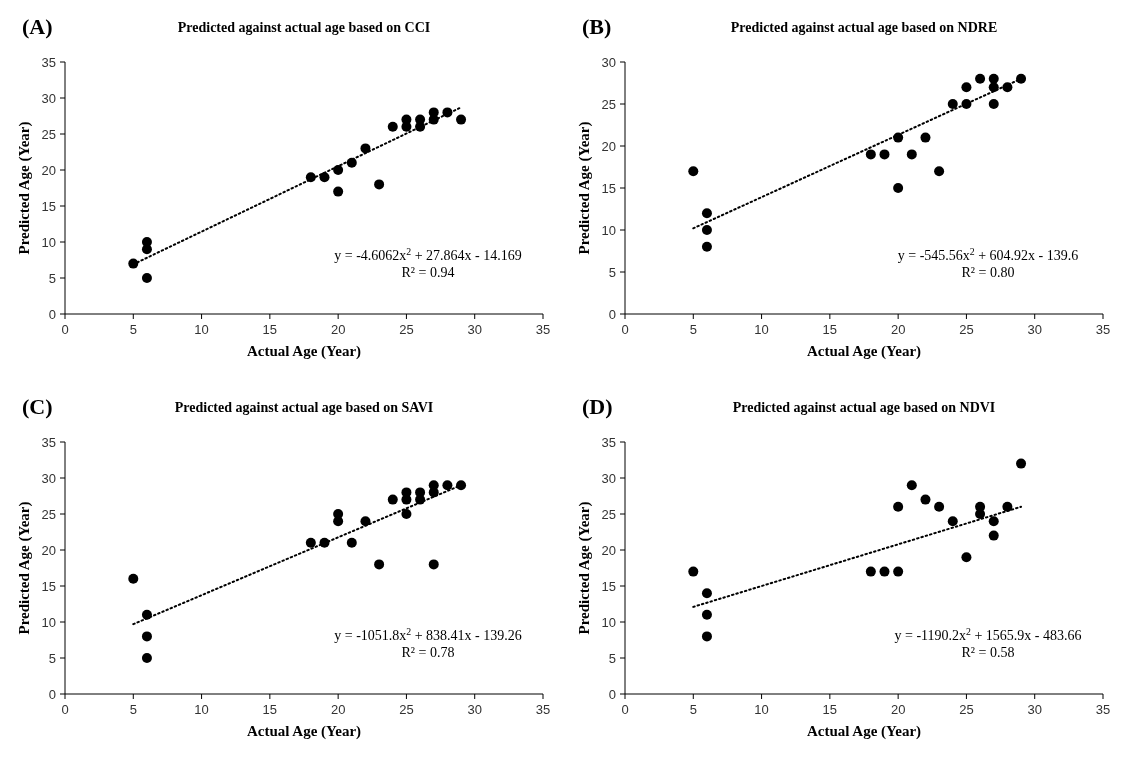  I want to click on chart-title: Predicted against actual age based on NDRE, so click(864, 27).